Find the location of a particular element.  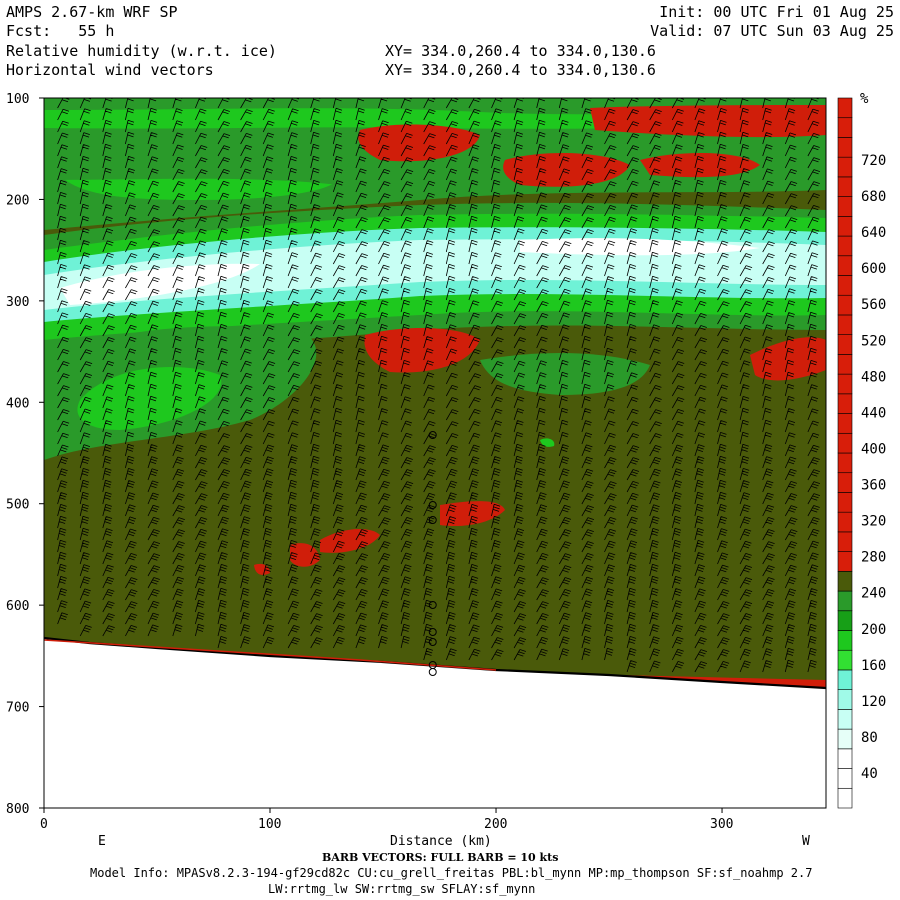

cross-section-xy-2: XY= 334.0,260.4 to 334.0,130.6 is located at coordinates (520, 70).